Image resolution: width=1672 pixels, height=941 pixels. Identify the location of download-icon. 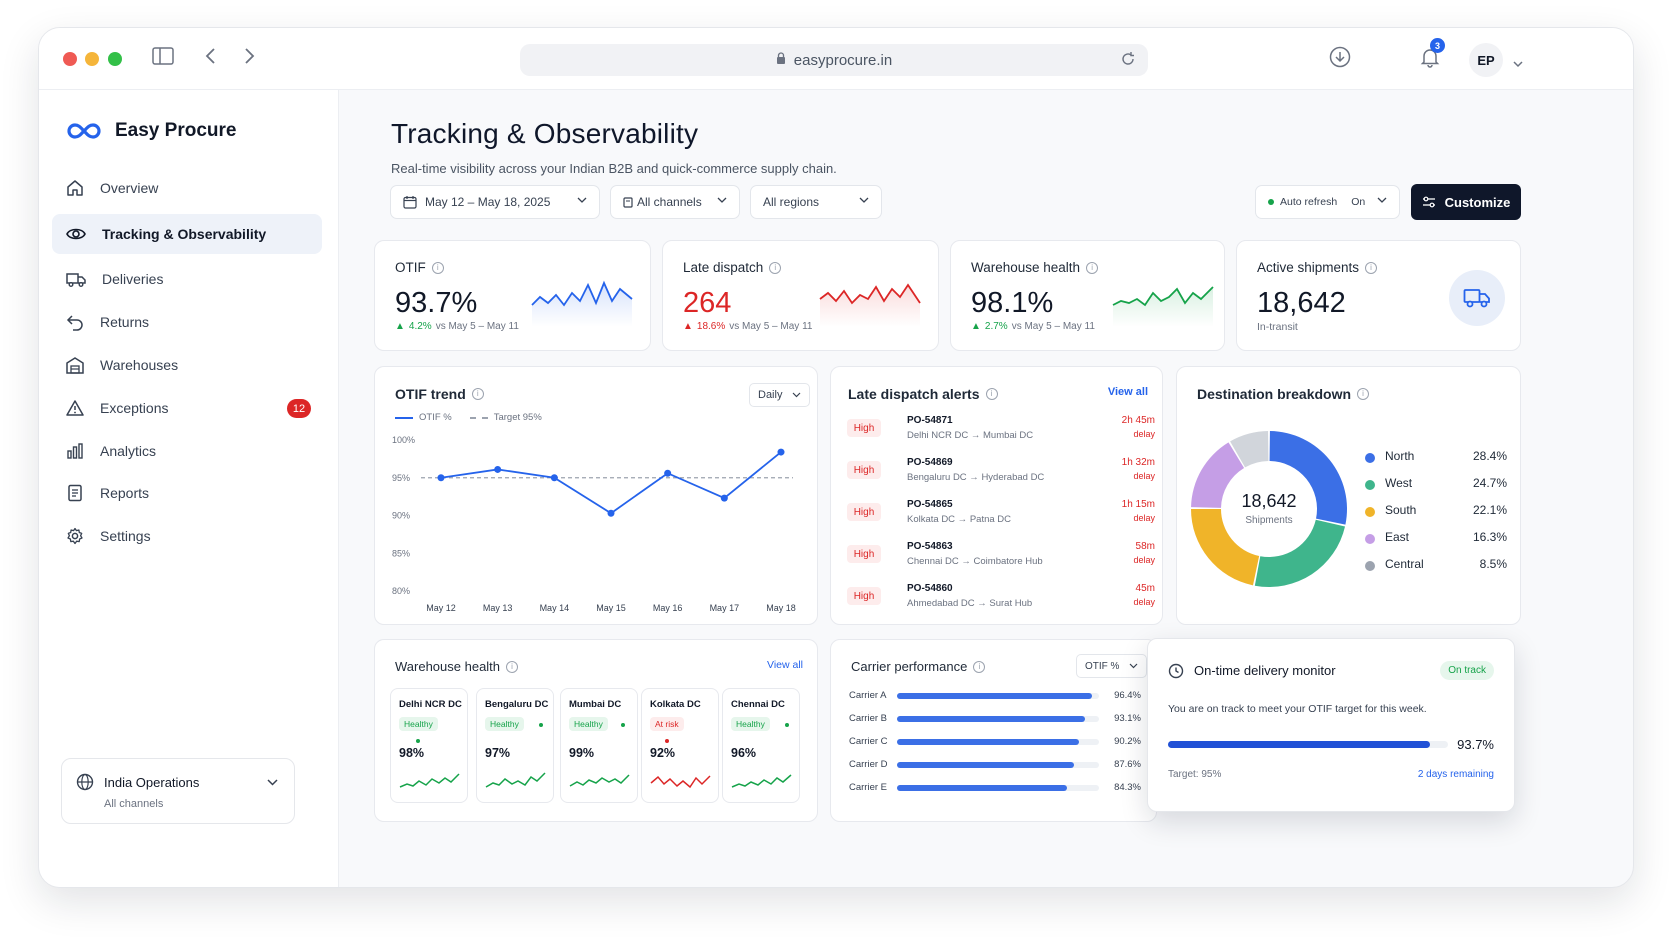
(1340, 59).